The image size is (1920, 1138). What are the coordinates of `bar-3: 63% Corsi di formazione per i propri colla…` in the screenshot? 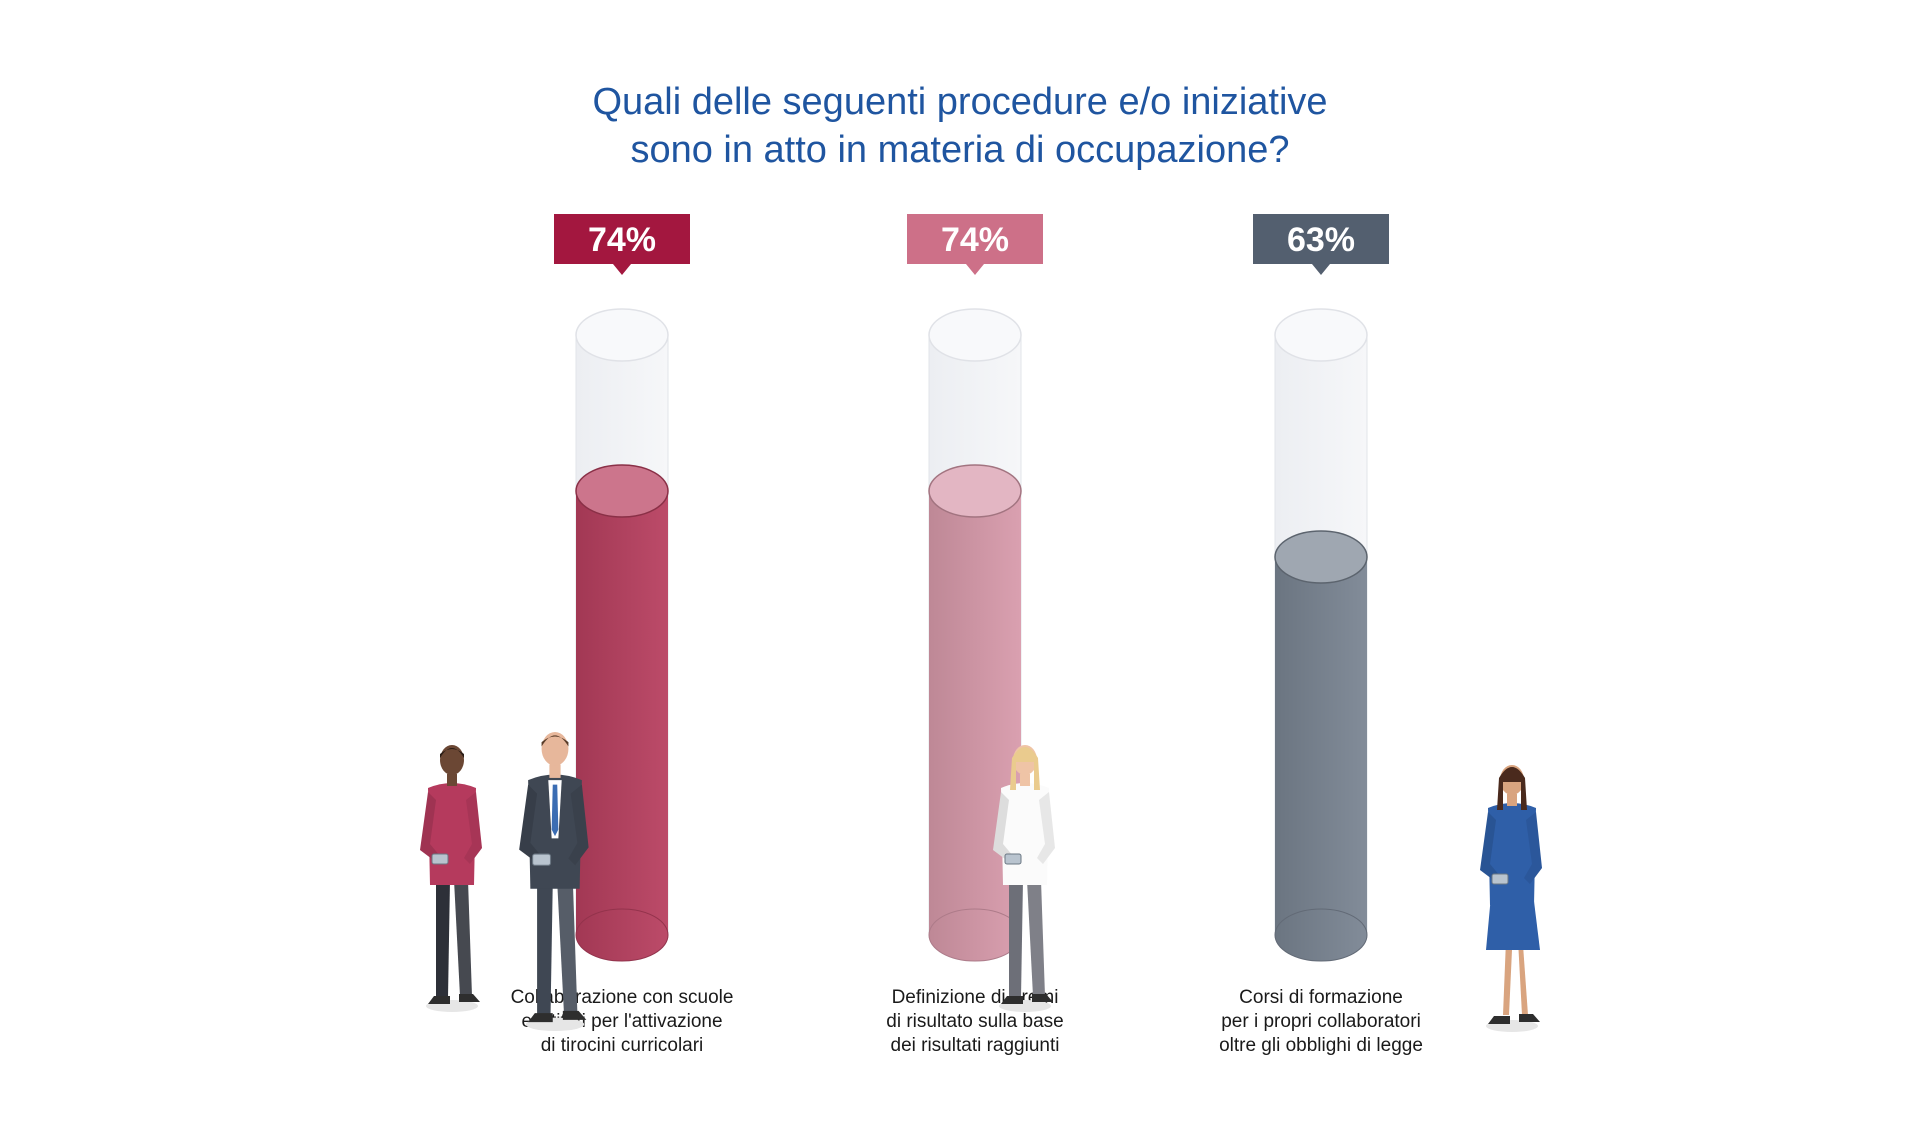 It's located at (1321, 635).